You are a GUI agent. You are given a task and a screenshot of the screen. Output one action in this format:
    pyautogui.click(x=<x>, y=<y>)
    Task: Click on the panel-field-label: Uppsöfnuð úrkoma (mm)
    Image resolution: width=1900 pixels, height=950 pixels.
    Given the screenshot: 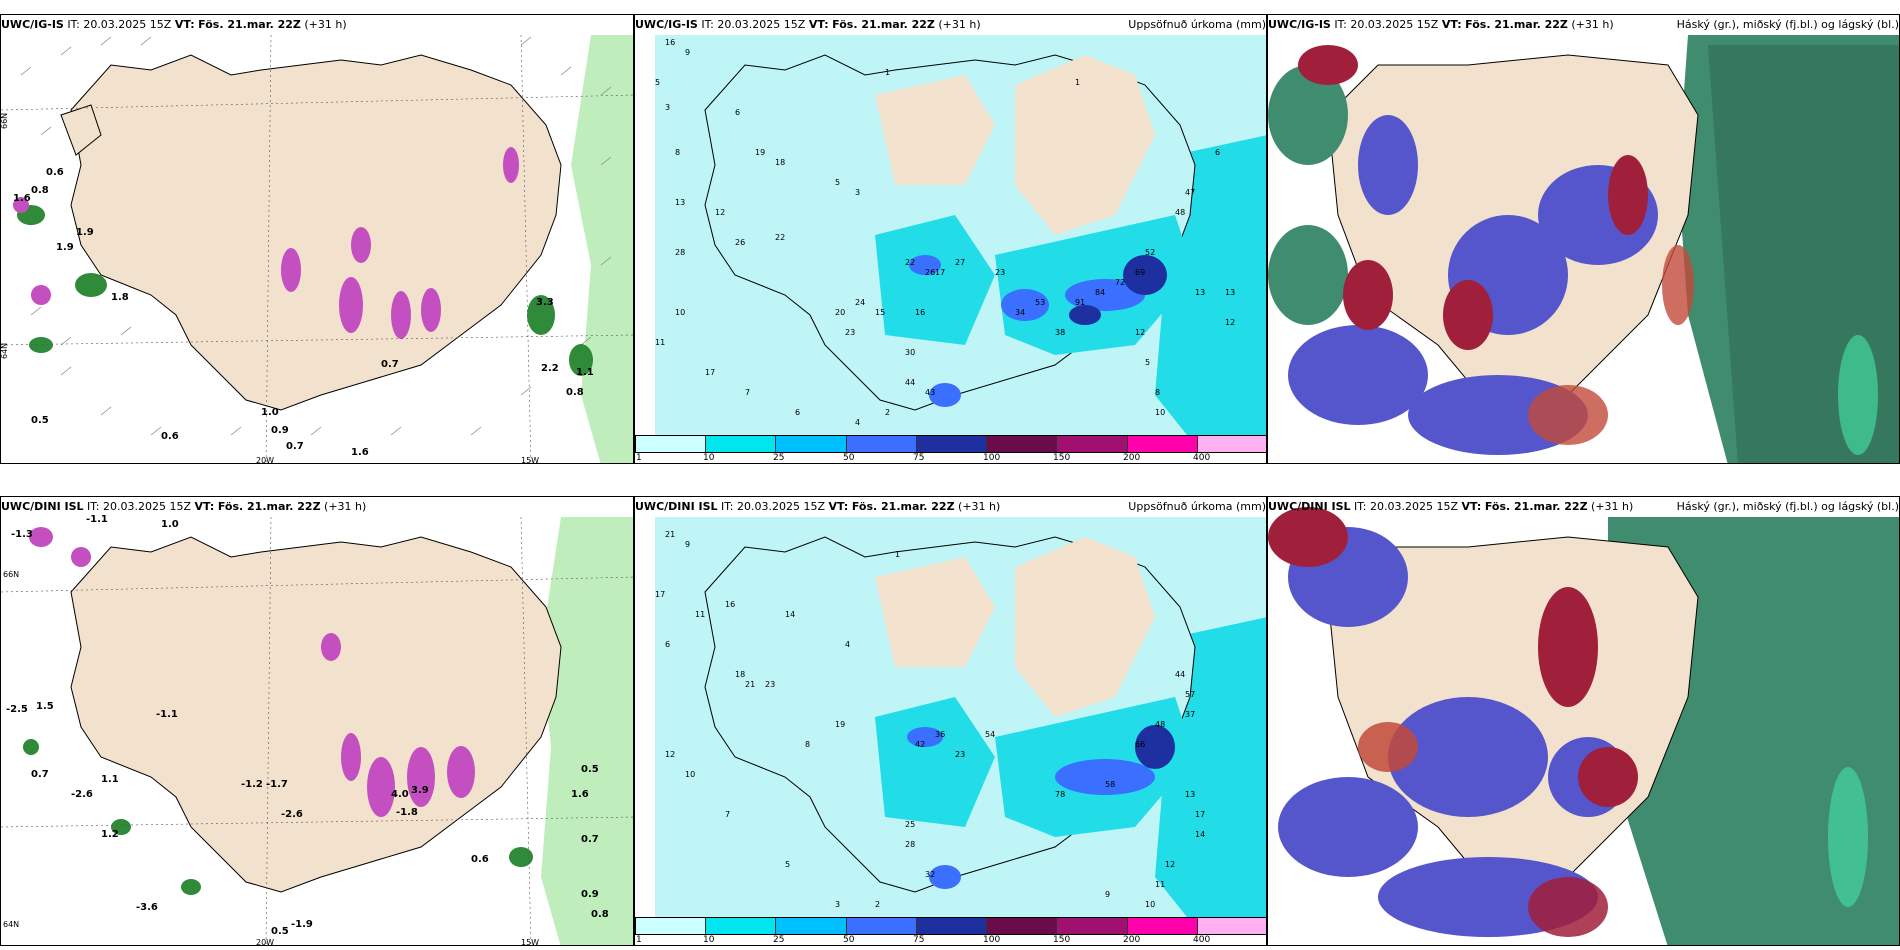 What is the action you would take?
    pyautogui.click(x=1197, y=506)
    